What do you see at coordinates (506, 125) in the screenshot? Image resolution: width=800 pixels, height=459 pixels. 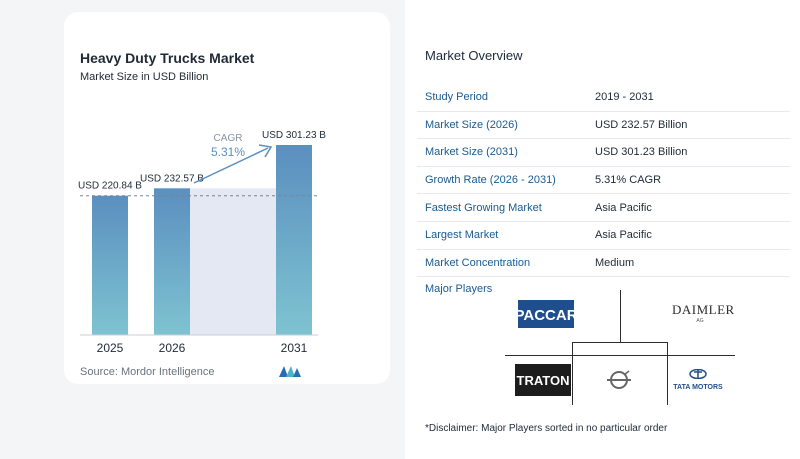 I see `overview-key: Market Size (2026)` at bounding box center [506, 125].